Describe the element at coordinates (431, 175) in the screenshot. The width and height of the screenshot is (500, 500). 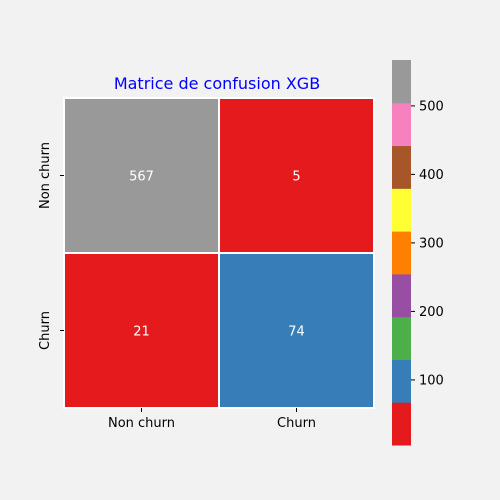
I see `colorbar-tick-label: 400` at that location.